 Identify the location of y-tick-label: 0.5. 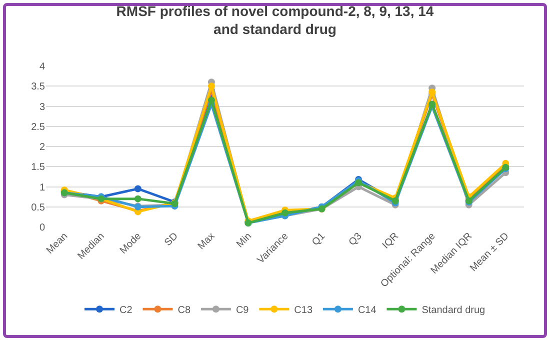
(38, 208).